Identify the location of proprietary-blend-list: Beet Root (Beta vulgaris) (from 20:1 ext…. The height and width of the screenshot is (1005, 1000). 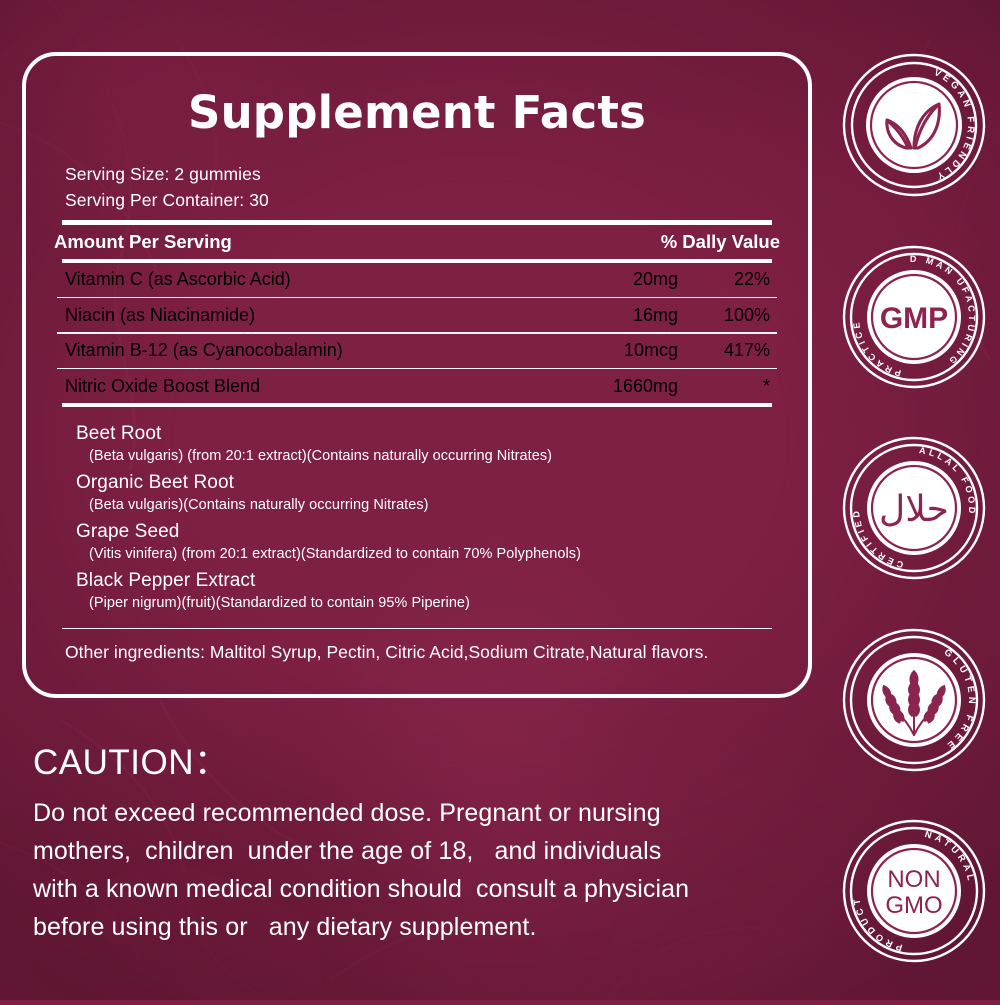
(428, 517).